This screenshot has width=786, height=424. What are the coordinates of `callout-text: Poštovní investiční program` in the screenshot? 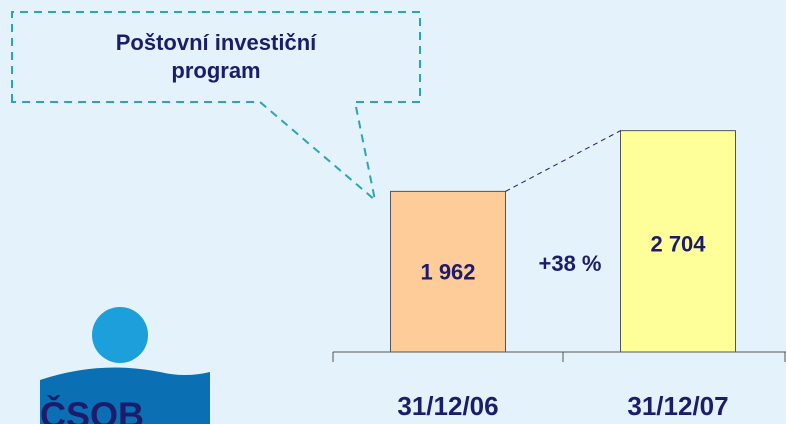 It's located at (216, 56).